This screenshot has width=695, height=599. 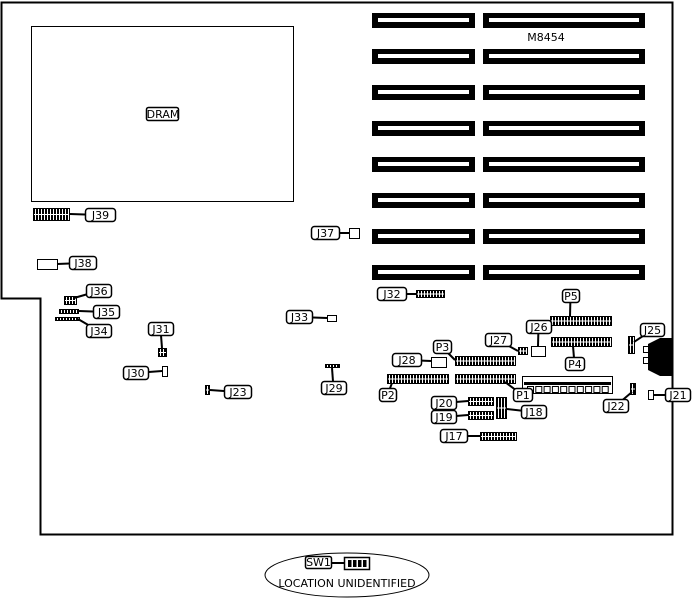 What do you see at coordinates (106, 312) in the screenshot?
I see `label-j35-text: J35` at bounding box center [106, 312].